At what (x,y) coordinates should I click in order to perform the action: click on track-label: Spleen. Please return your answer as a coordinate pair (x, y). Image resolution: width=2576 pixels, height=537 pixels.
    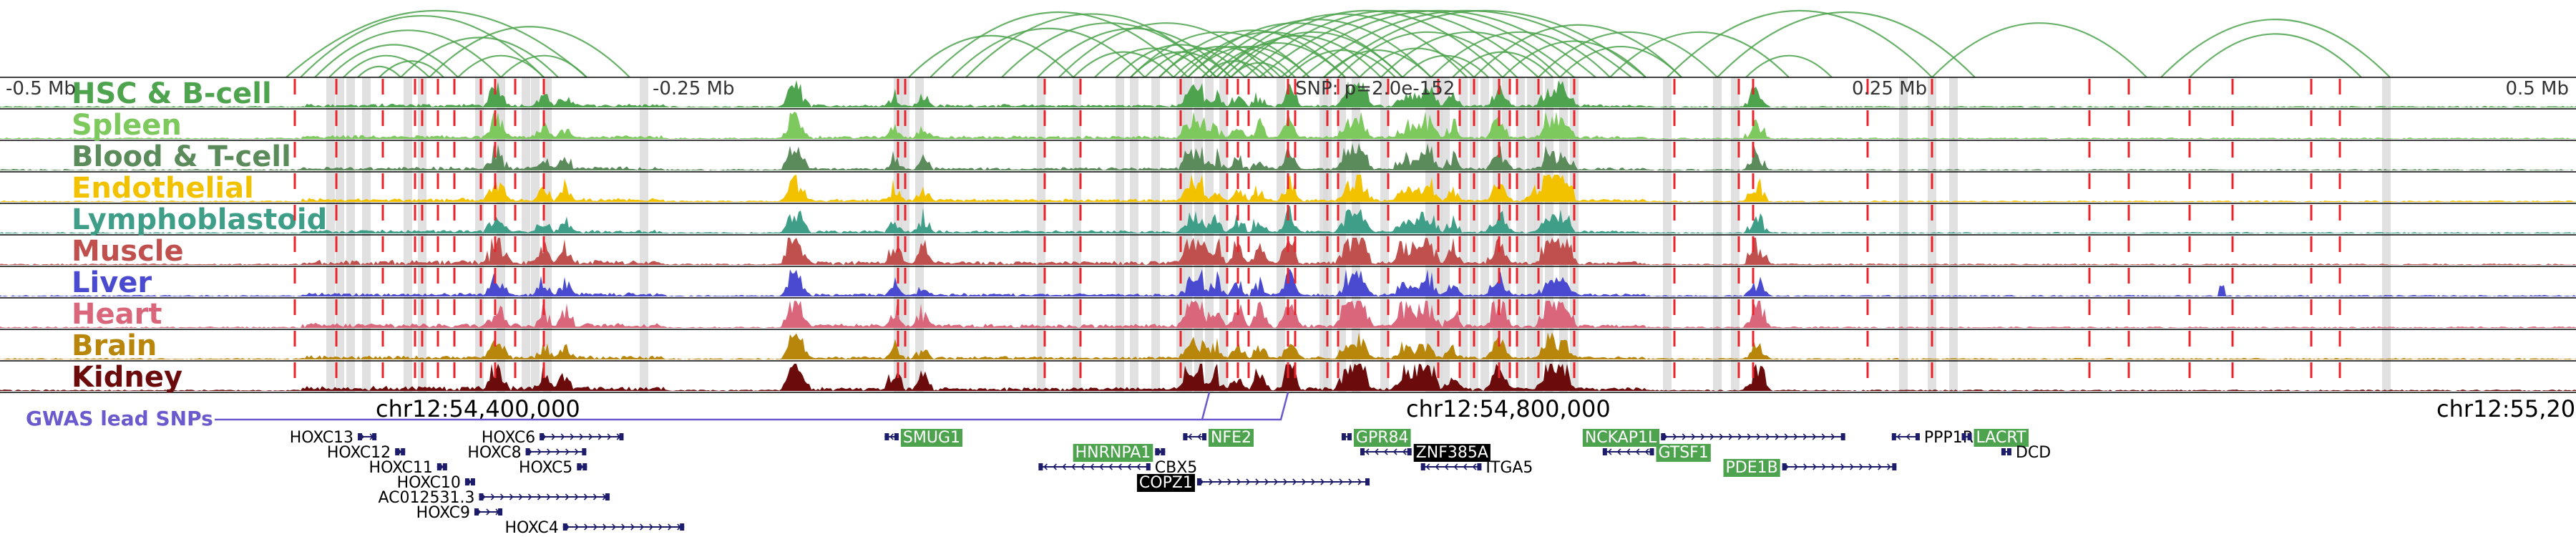
    Looking at the image, I should click on (127, 125).